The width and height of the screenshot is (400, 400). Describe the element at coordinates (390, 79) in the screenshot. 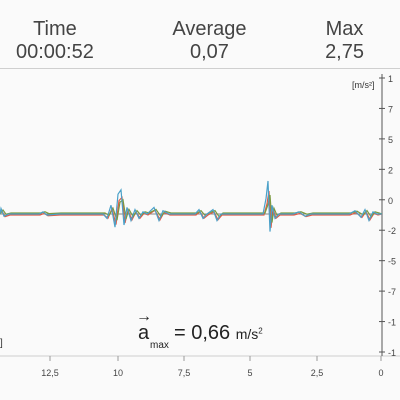

I see `y-tick-label: 1` at that location.